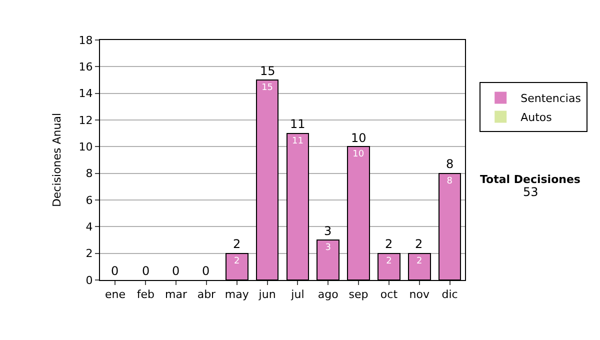 The height and width of the screenshot is (340, 600). Describe the element at coordinates (328, 231) in the screenshot. I see `total-label: 3` at that location.